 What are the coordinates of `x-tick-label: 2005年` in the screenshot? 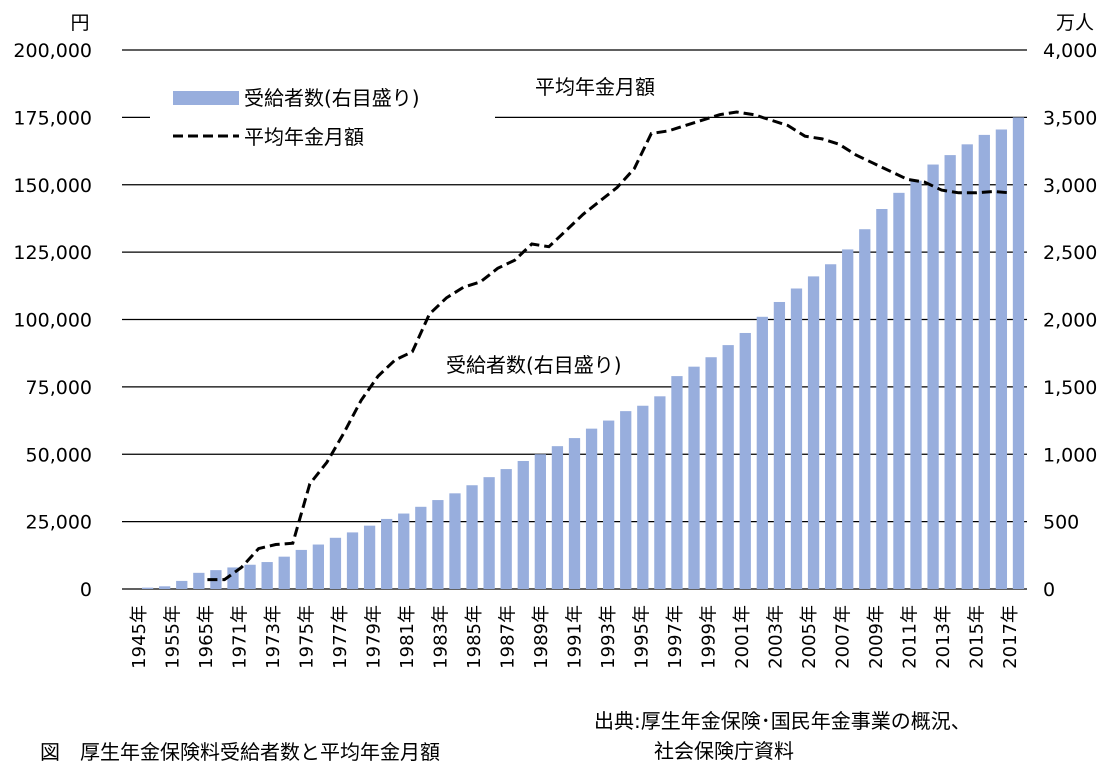 It's located at (809, 637).